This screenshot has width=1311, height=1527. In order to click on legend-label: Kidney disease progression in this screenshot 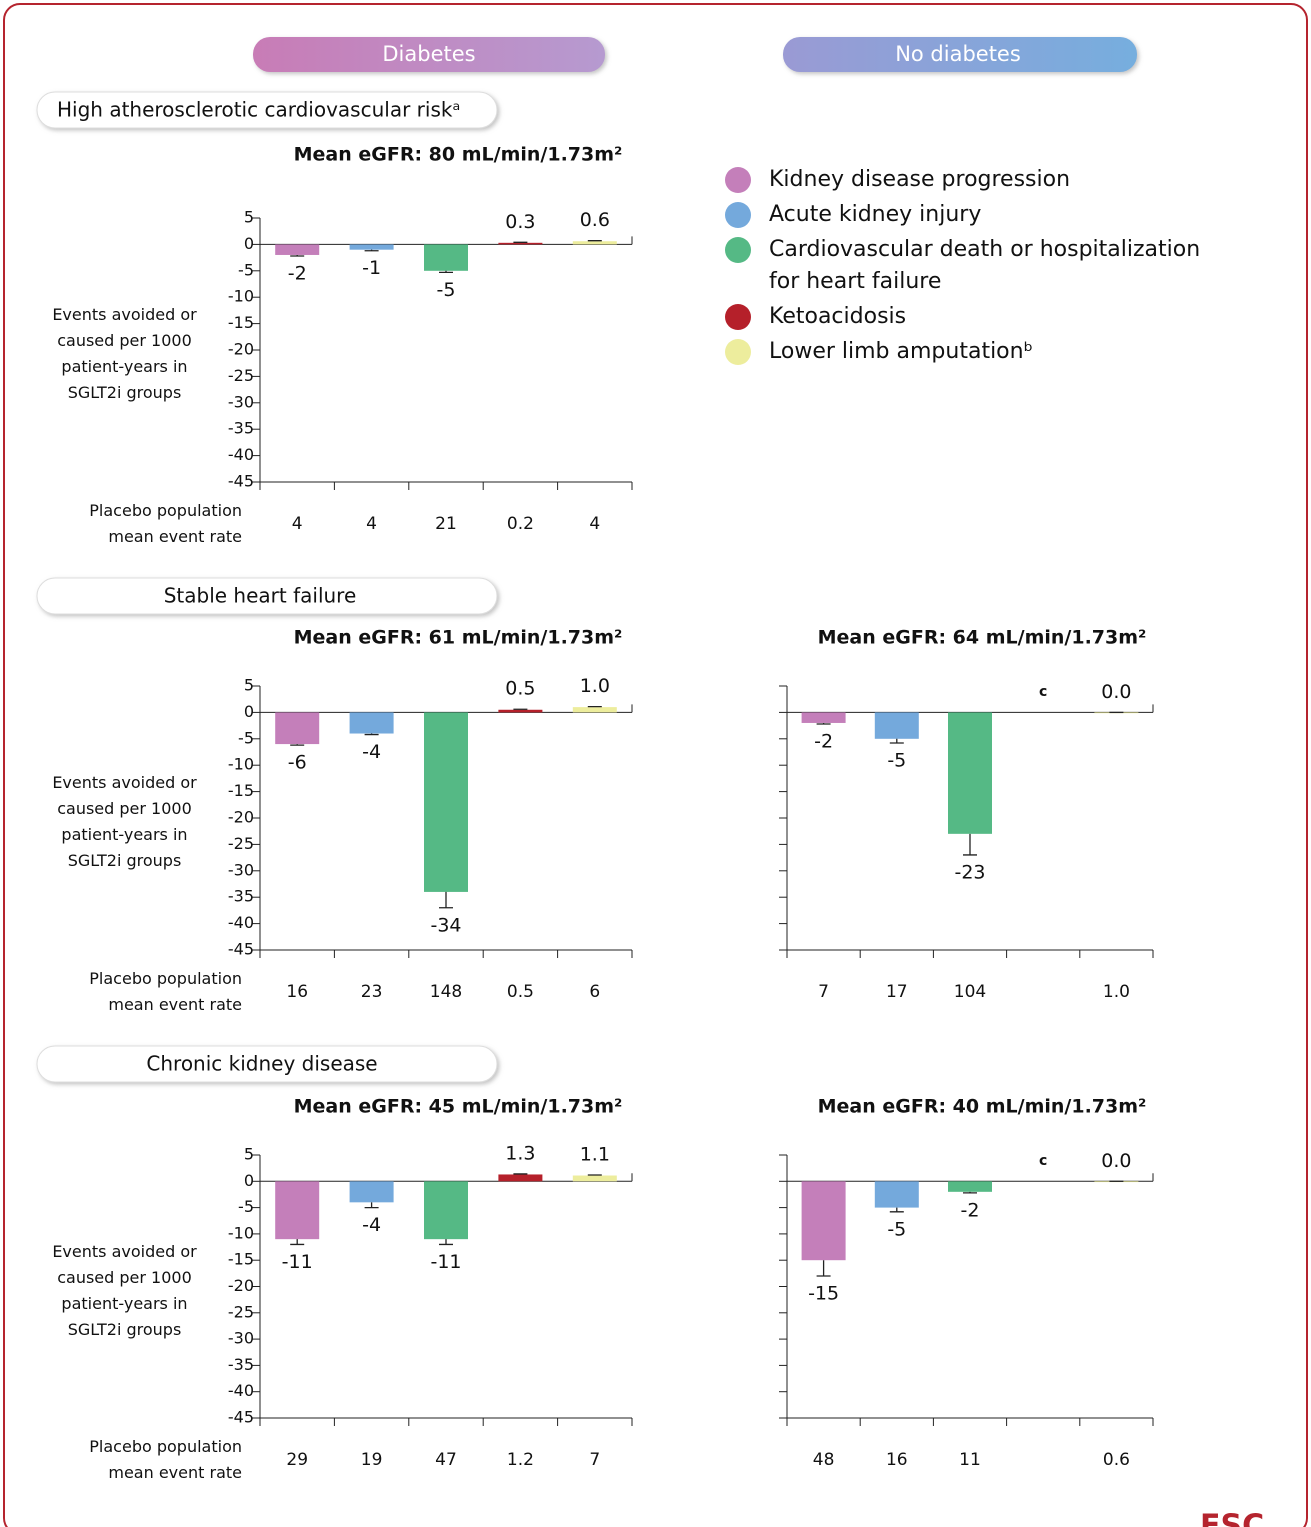, I will do `click(920, 179)`.